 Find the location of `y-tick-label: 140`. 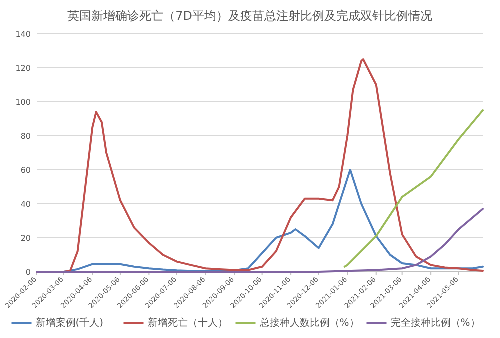

y-tick-label: 140 is located at coordinates (23, 34).